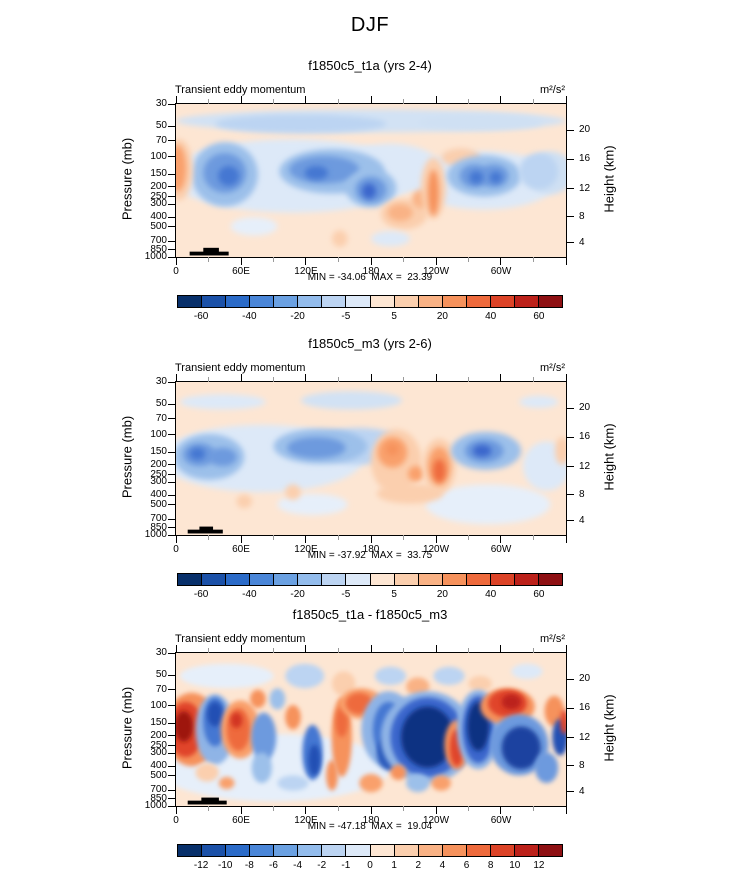 The height and width of the screenshot is (888, 733). Describe the element at coordinates (249, 316) in the screenshot. I see `colorbar-tick-label: -40` at that location.